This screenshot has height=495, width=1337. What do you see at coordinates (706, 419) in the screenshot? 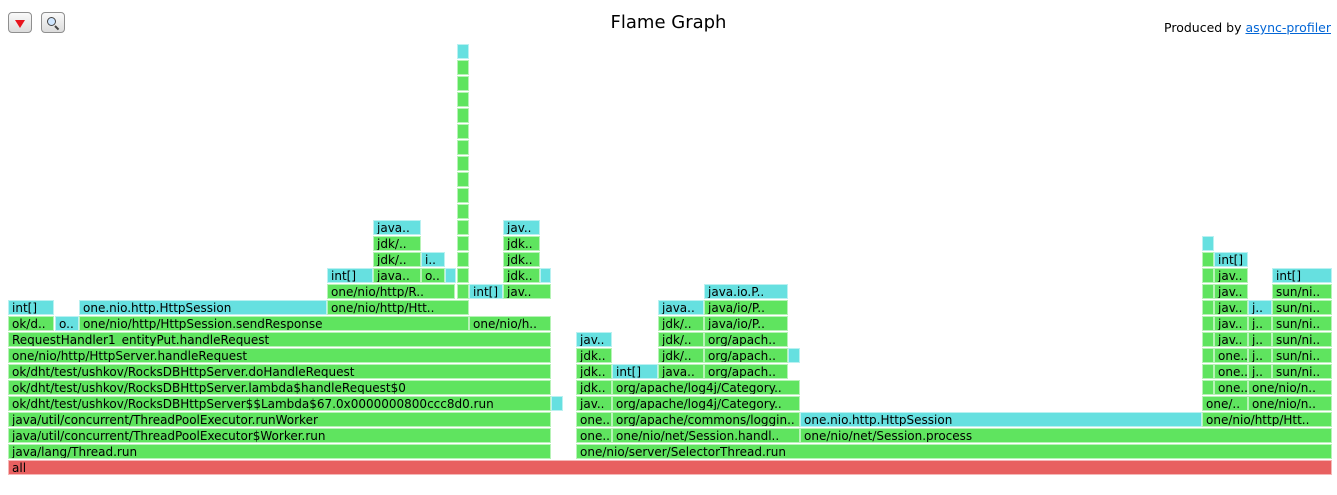
I see `flame-frame: org/apache/commons/loggin..` at bounding box center [706, 419].